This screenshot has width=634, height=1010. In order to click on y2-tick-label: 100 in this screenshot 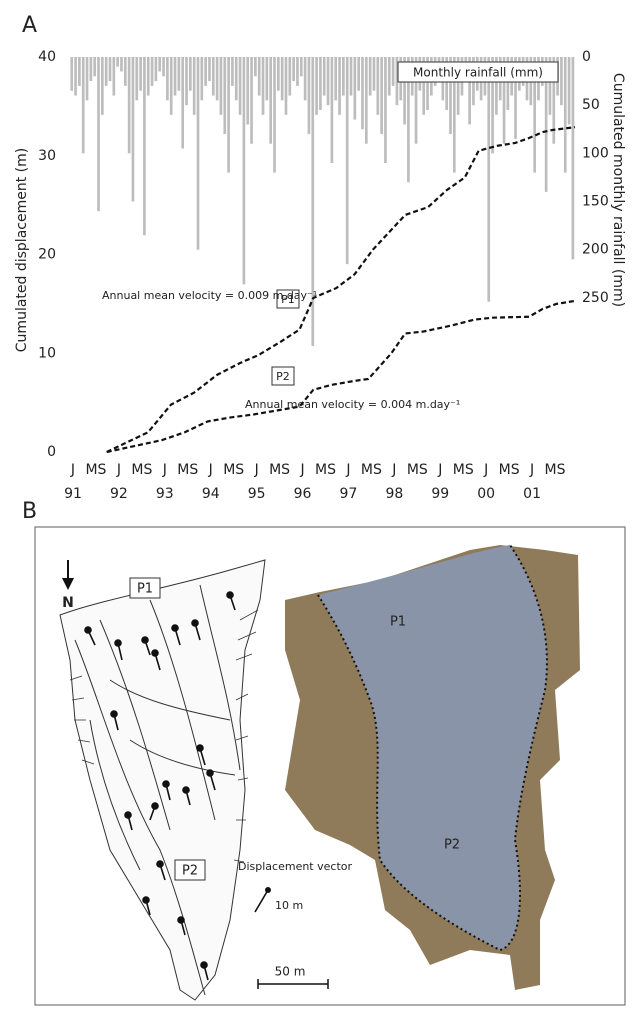, I will do `click(595, 153)`.